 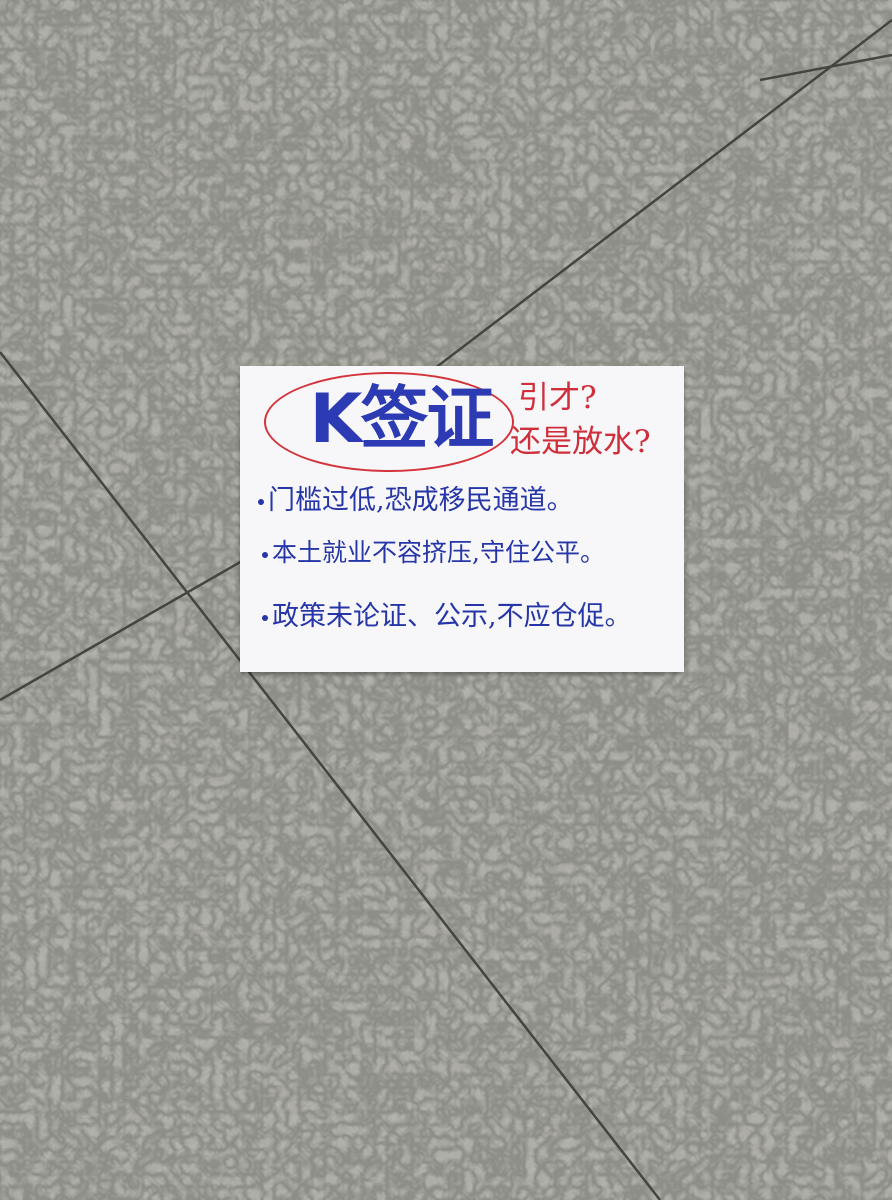 I want to click on sign-point-3: 政策未论证、公示,不应仓促。, so click(x=447, y=617).